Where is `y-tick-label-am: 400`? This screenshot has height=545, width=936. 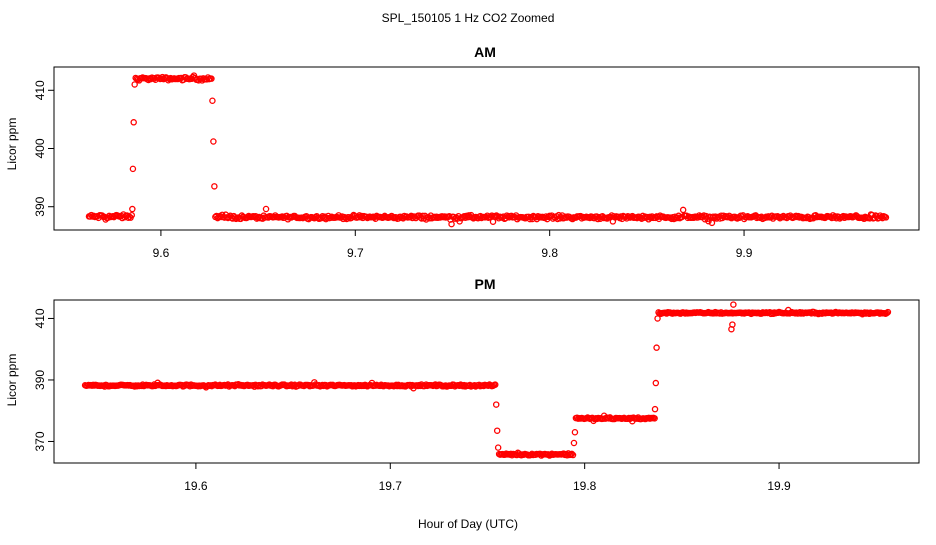 y-tick-label-am: 400 is located at coordinates (40, 148).